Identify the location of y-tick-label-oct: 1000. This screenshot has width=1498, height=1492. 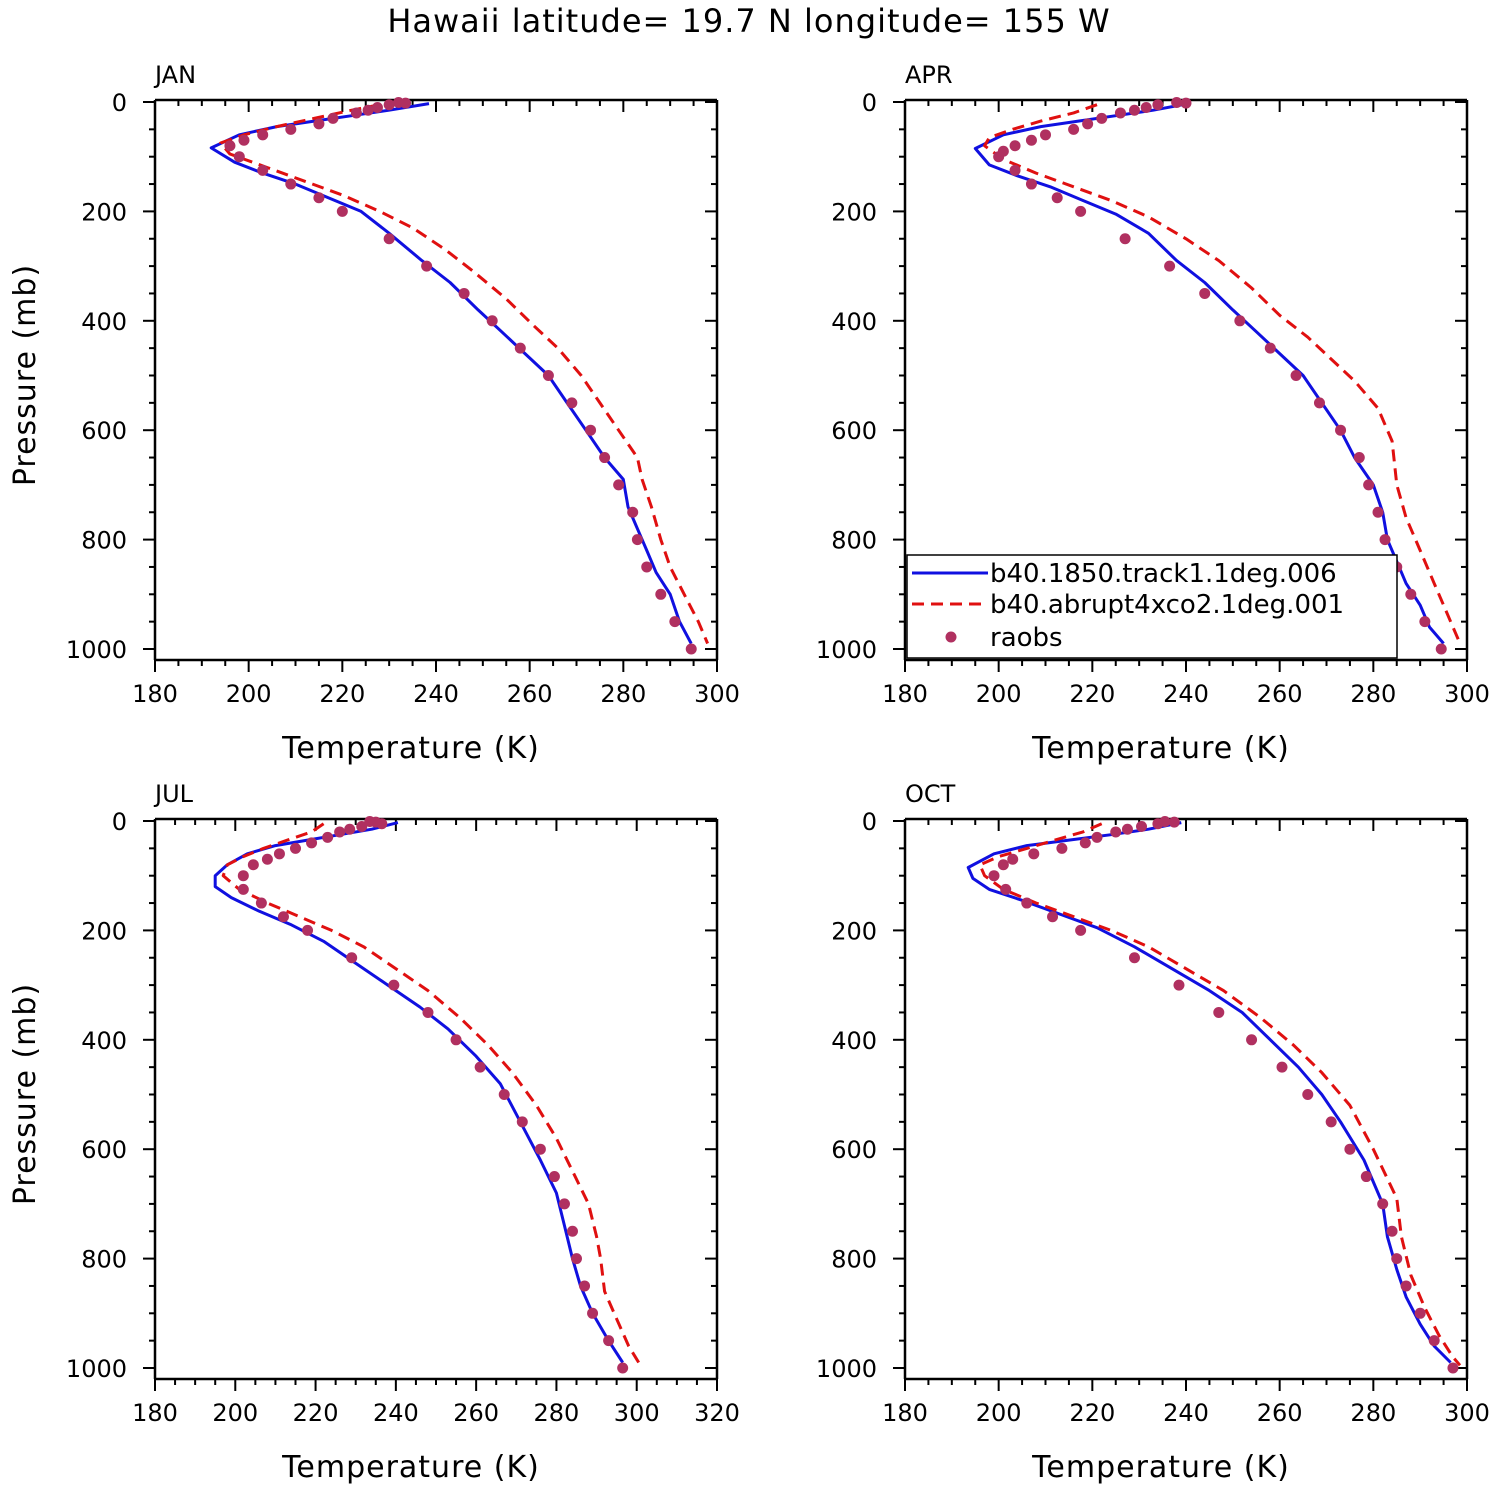
(846, 1369).